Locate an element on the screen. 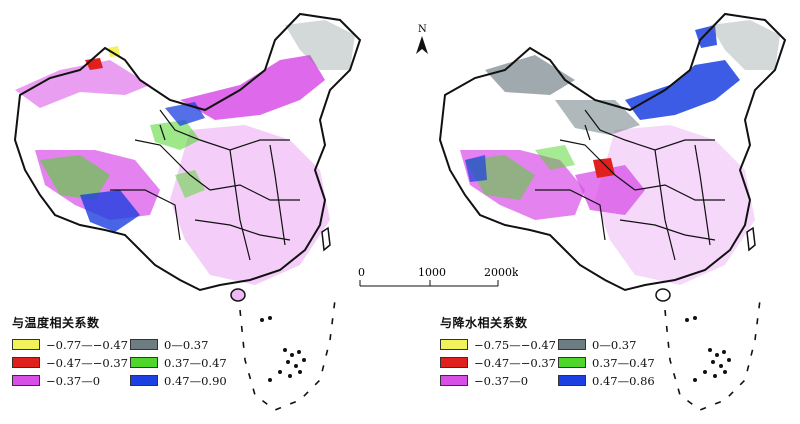 The width and height of the screenshot is (800, 424). scale-tick-1000: 1000 is located at coordinates (432, 272).